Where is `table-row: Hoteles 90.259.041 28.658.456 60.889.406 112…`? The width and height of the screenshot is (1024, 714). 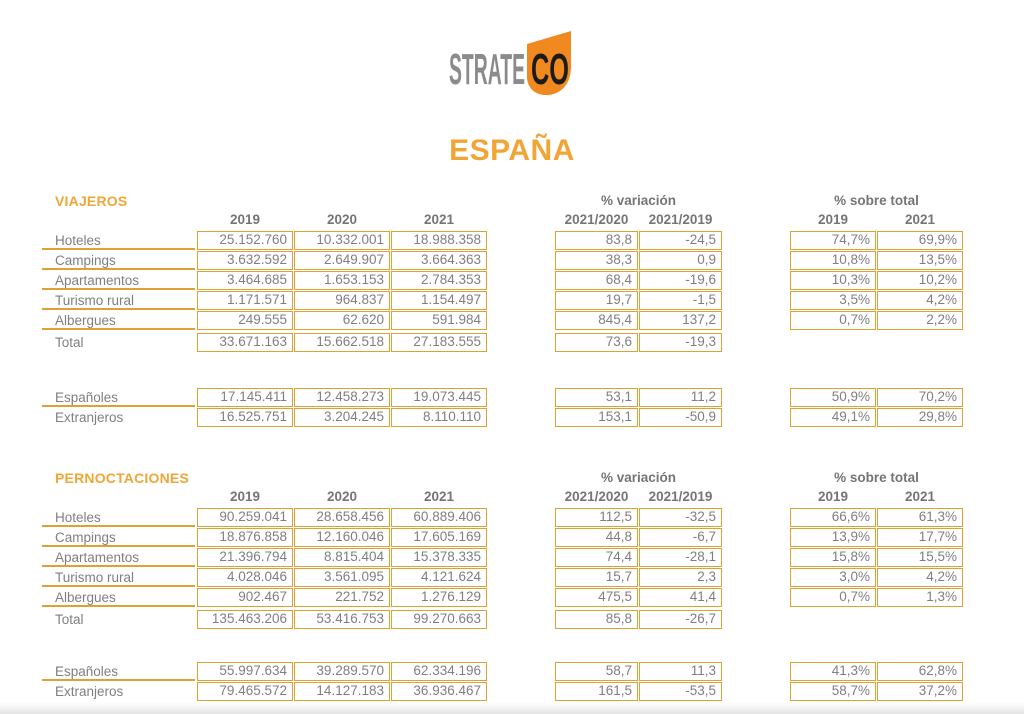 table-row: Hoteles 90.259.041 28.658.456 60.889.406 112… is located at coordinates (502, 517).